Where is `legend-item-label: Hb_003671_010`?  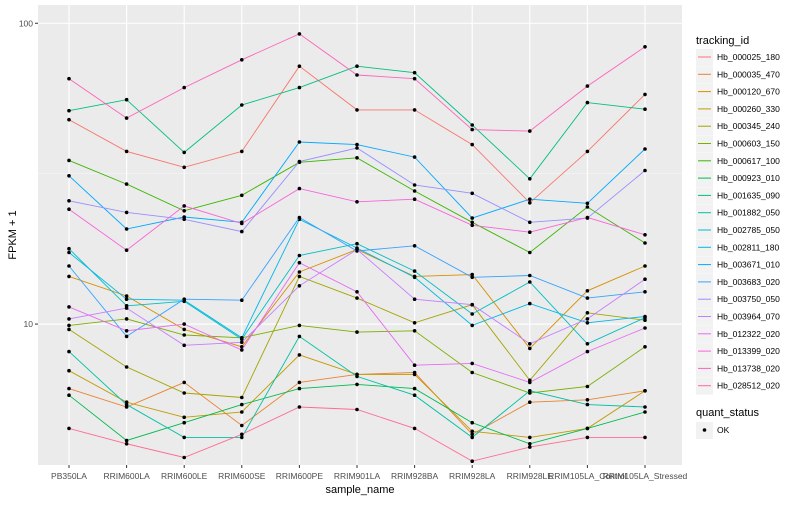 legend-item-label: Hb_003671_010 is located at coordinates (748, 265).